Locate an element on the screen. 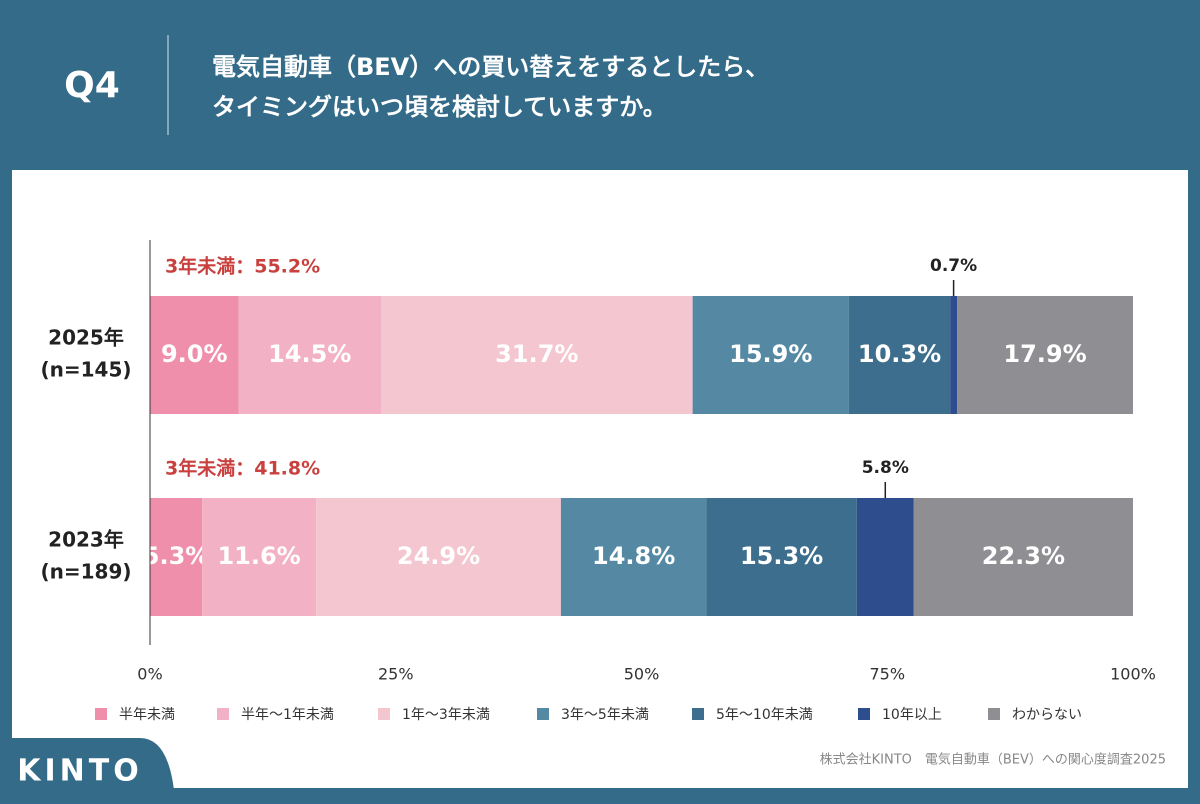  legend-label: 半年未満 is located at coordinates (147, 715).